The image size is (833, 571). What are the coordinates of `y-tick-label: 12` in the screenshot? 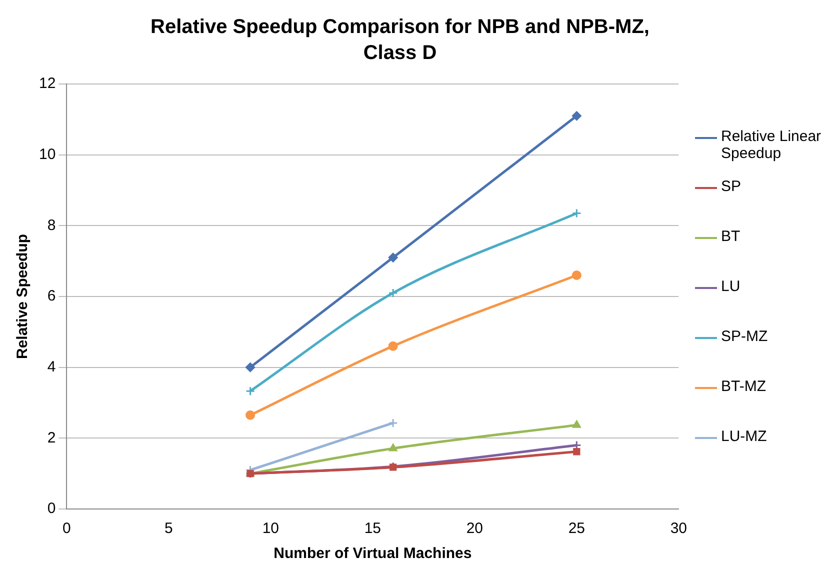 It's located at (47, 83).